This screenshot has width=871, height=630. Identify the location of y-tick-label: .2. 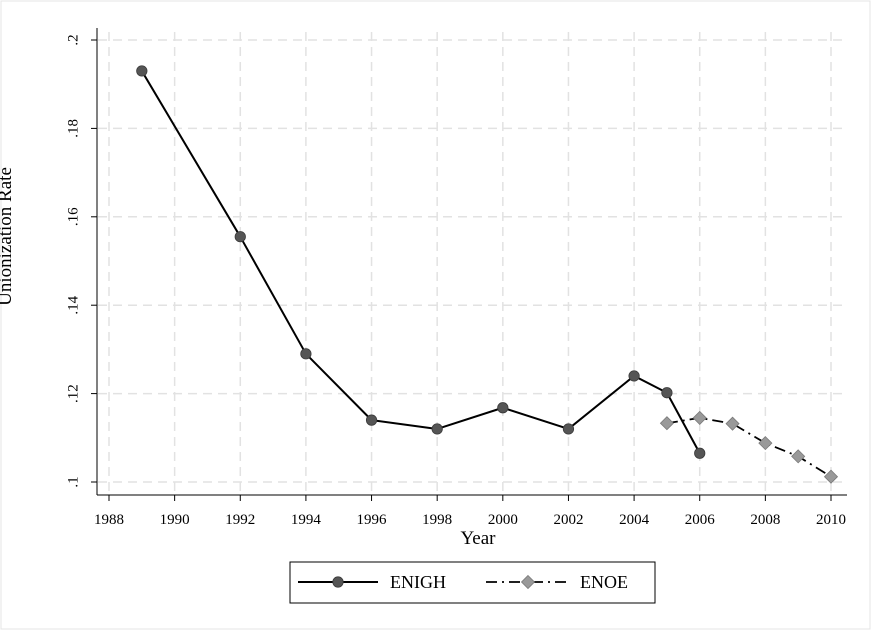
(73, 39).